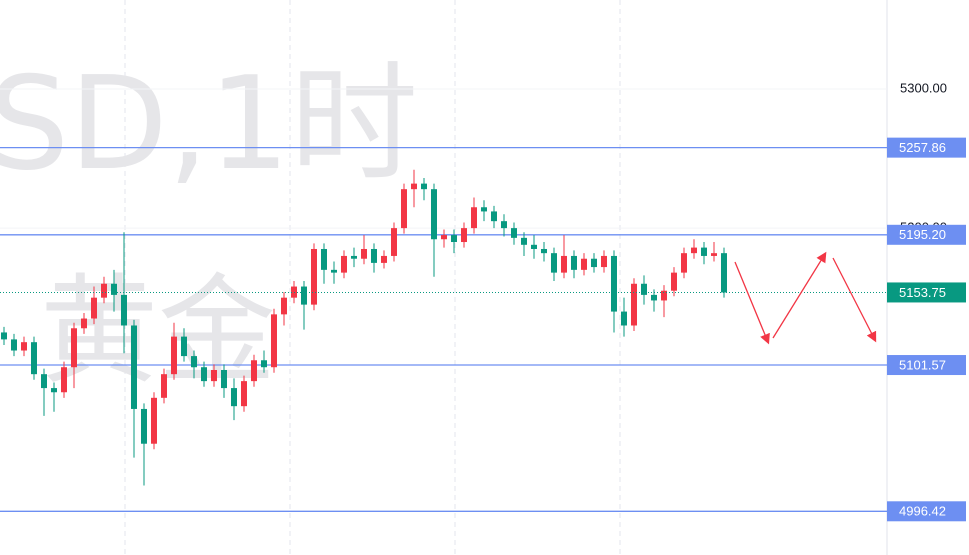 The width and height of the screenshot is (969, 555). What do you see at coordinates (922, 364) in the screenshot?
I see `level-label: 5101.57` at bounding box center [922, 364].